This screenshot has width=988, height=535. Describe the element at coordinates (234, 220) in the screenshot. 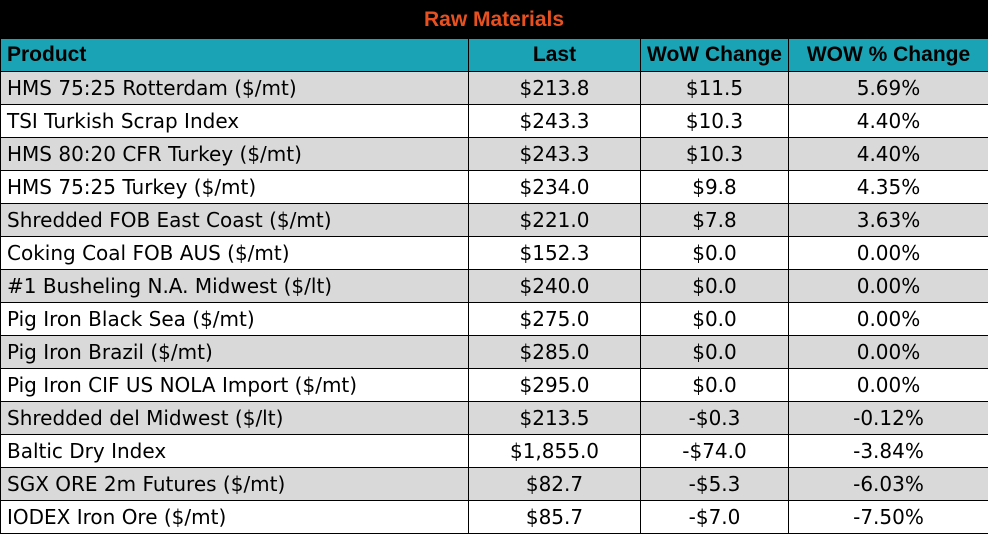

I see `product-cell: Shredded FOB East Coast ($/mt)` at that location.